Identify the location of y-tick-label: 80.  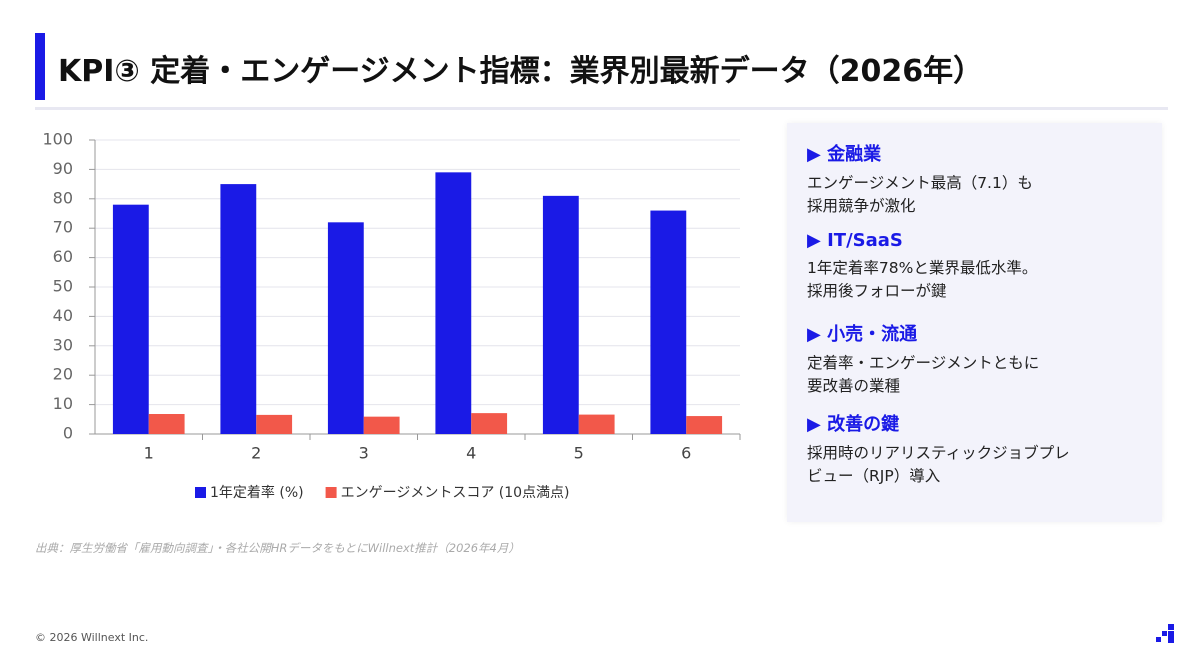
(63, 197).